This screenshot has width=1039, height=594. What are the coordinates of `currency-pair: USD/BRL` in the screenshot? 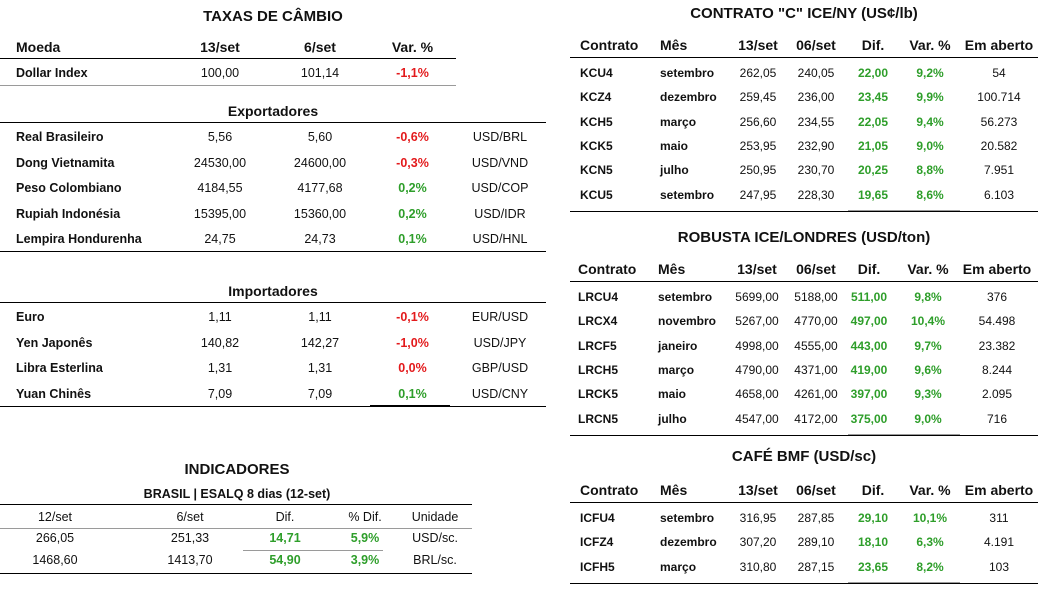 It's located at (500, 137).